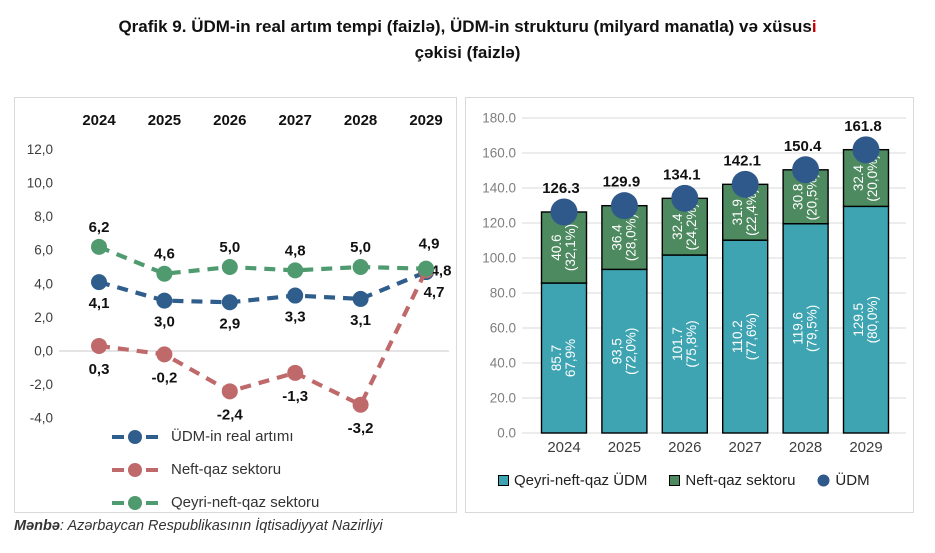 The width and height of the screenshot is (935, 553). Describe the element at coordinates (805, 196) in the screenshot. I see `bar-segment-label: 30.8(20,5%)` at that location.